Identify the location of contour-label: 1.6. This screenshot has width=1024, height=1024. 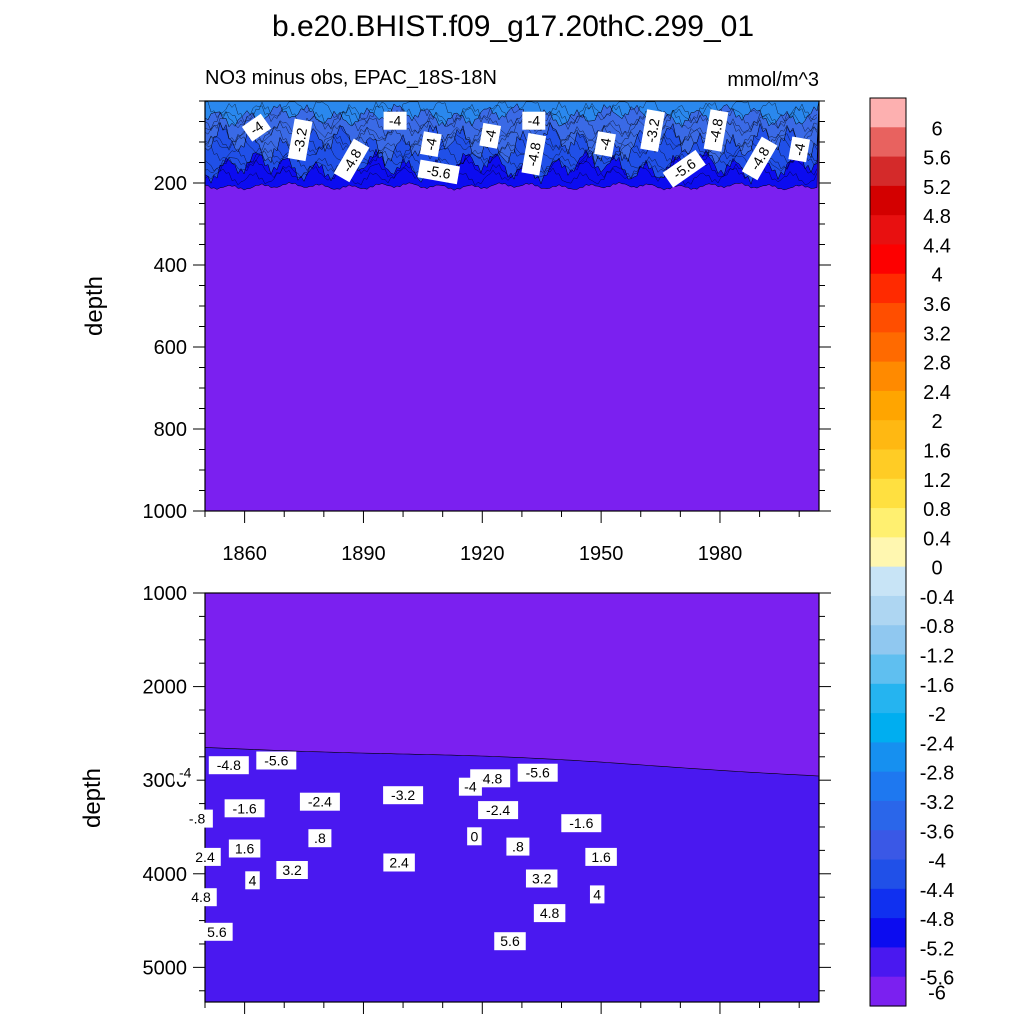
(244, 848).